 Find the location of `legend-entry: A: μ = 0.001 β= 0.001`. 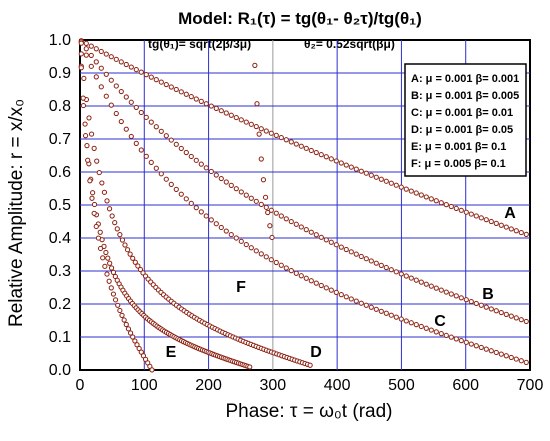

legend-entry: A: μ = 0.001 β= 0.001 is located at coordinates (465, 79).